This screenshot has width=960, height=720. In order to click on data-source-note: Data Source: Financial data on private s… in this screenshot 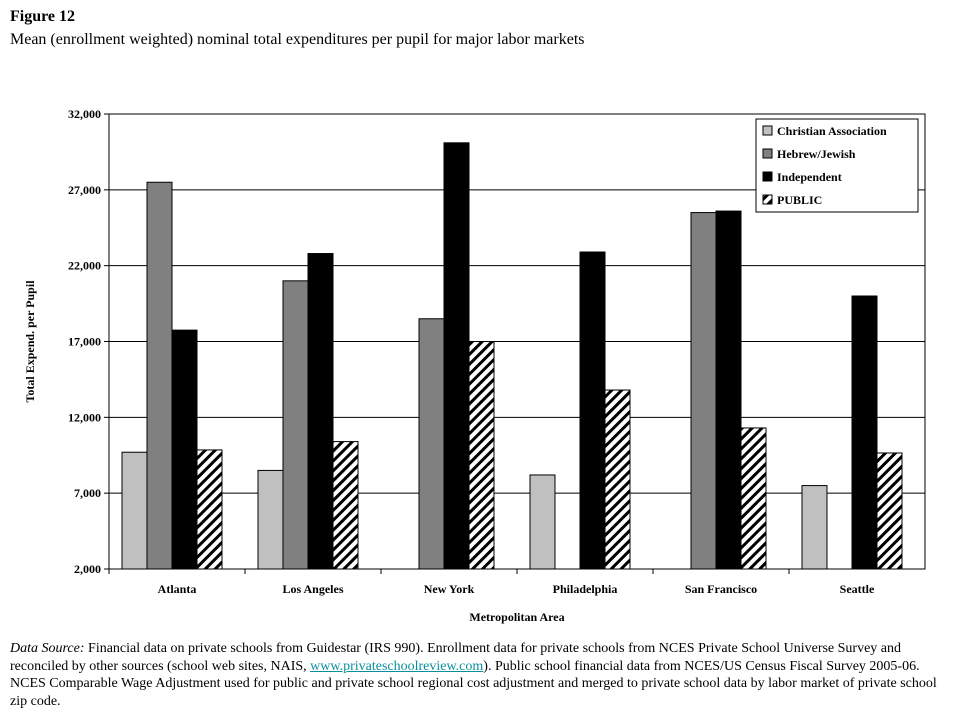, I will do `click(480, 675)`.